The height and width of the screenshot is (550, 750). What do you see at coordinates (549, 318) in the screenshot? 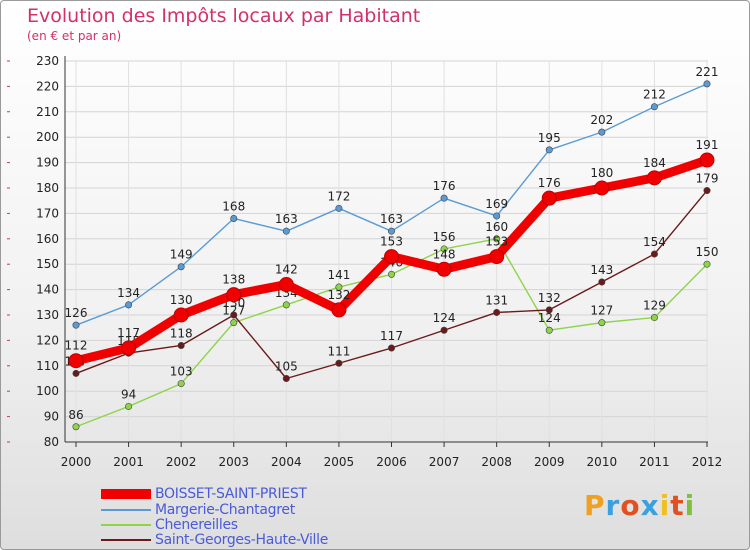
I see `data-label-chenereilles: 124` at bounding box center [549, 318].